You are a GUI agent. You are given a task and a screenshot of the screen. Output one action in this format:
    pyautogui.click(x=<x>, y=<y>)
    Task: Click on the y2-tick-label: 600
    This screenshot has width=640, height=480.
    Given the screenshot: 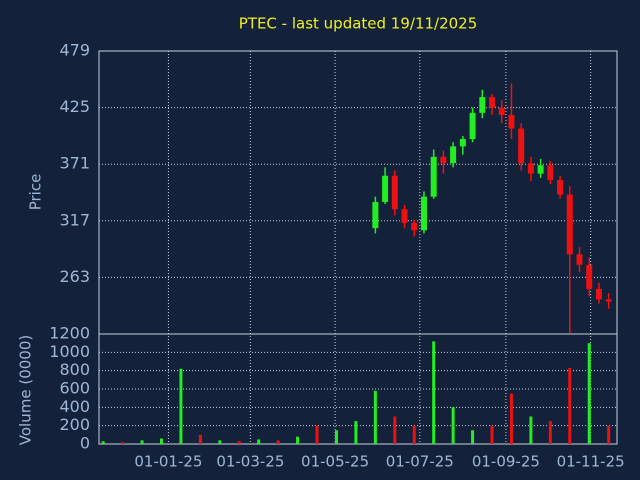 What is the action you would take?
    pyautogui.click(x=74, y=388)
    